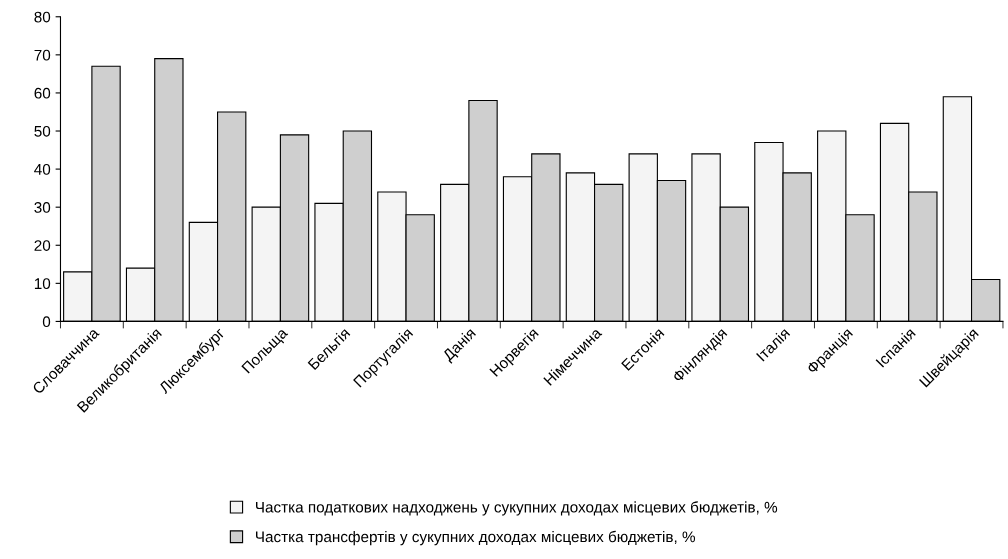  Describe the element at coordinates (46, 322) in the screenshot. I see `y-tick-label: 0` at that location.